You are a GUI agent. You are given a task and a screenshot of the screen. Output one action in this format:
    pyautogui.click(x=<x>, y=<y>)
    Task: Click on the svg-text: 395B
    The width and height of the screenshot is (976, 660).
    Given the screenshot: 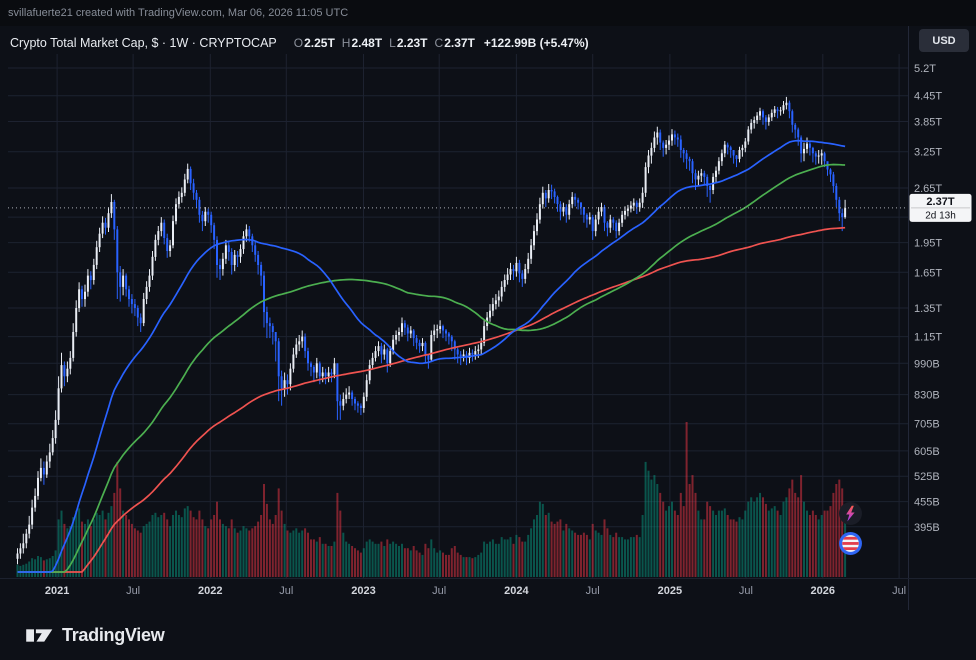 What is the action you would take?
    pyautogui.click(x=927, y=528)
    